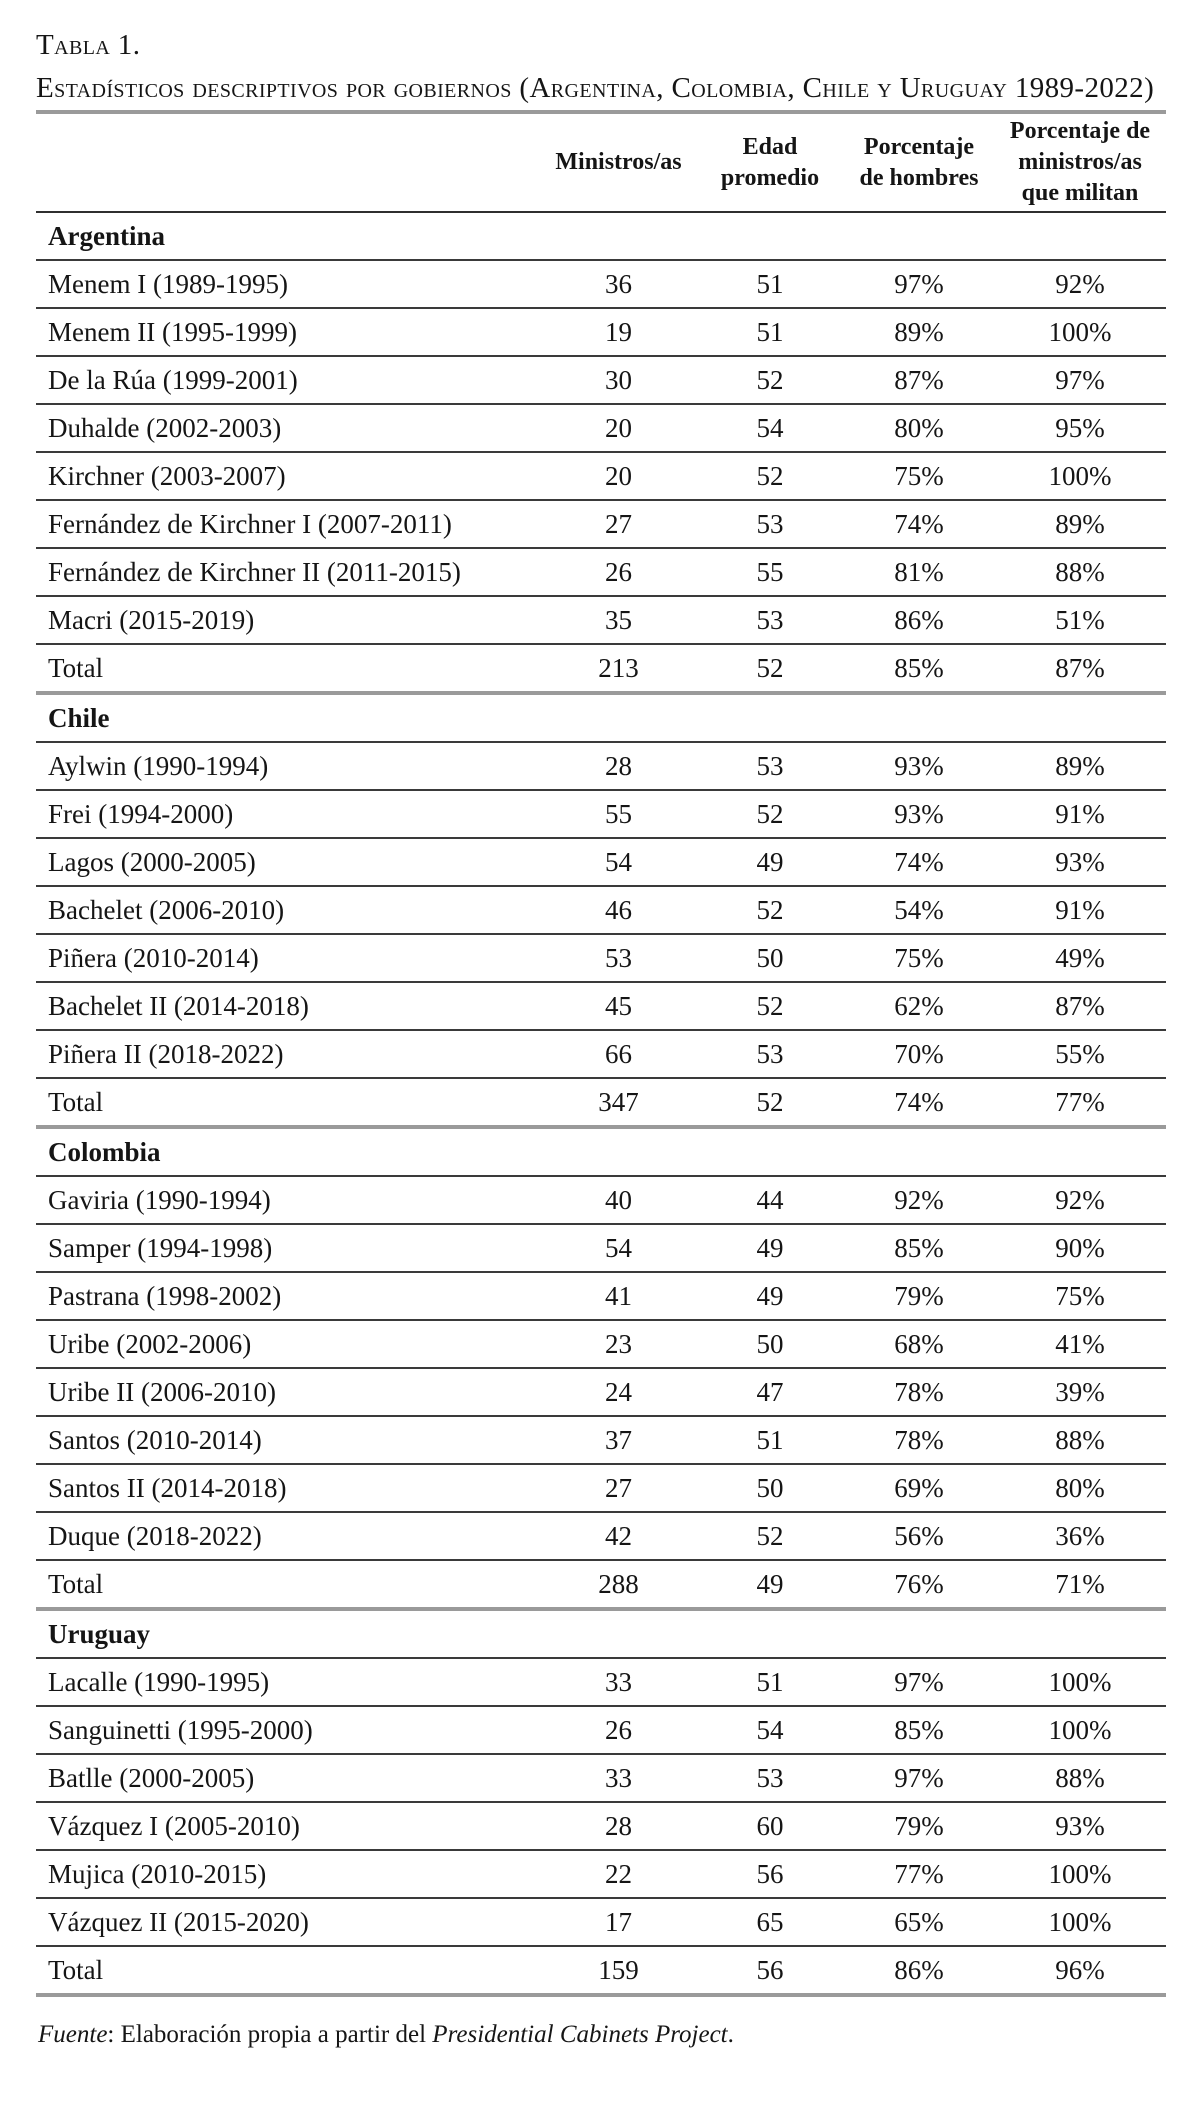  I want to click on government-label: Duhalde (2002-2003), so click(288, 428).